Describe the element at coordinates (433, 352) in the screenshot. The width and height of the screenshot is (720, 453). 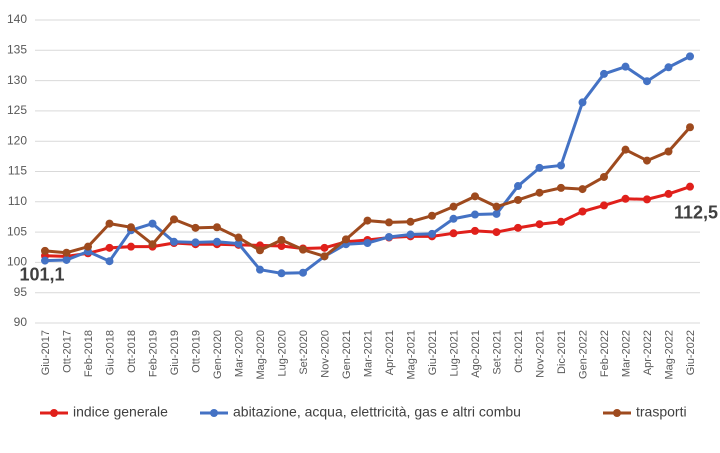
I see `x-tick-label: Giu-2021` at that location.